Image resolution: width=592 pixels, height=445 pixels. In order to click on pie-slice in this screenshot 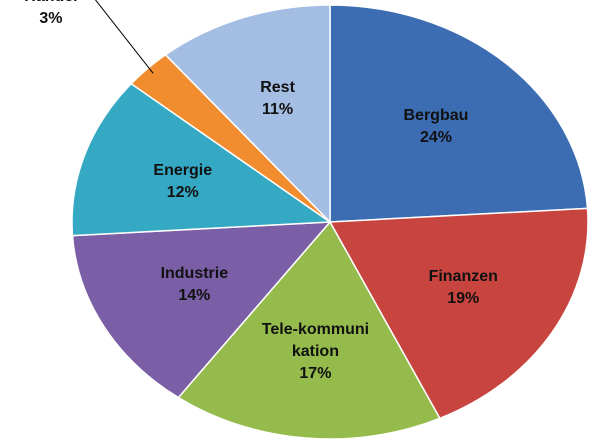, I will do `click(247, 114)`.